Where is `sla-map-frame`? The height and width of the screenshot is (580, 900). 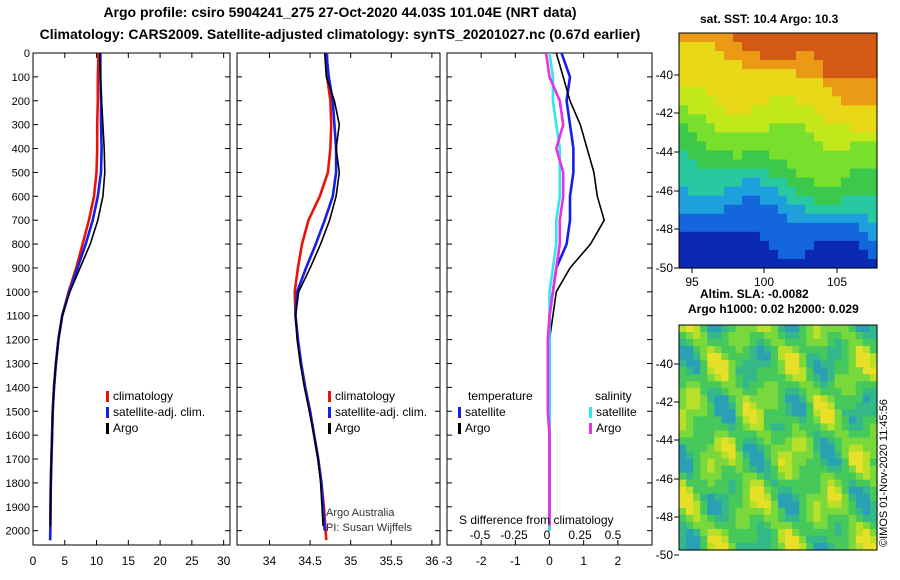 sla-map-frame is located at coordinates (778, 437).